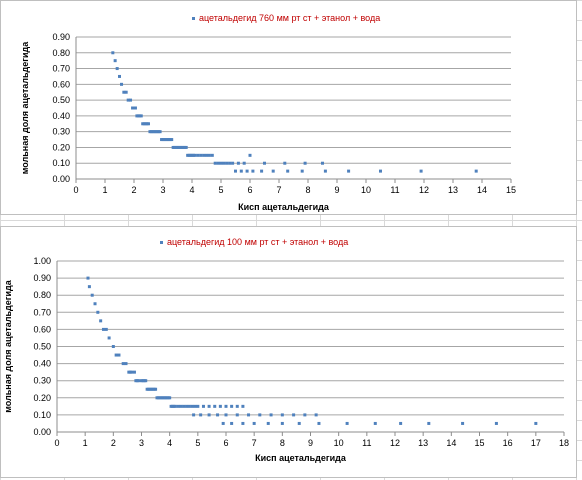 This screenshot has height=480, width=582. Describe the element at coordinates (42, 261) in the screenshot. I see `y-tick-label: 1.00` at that location.